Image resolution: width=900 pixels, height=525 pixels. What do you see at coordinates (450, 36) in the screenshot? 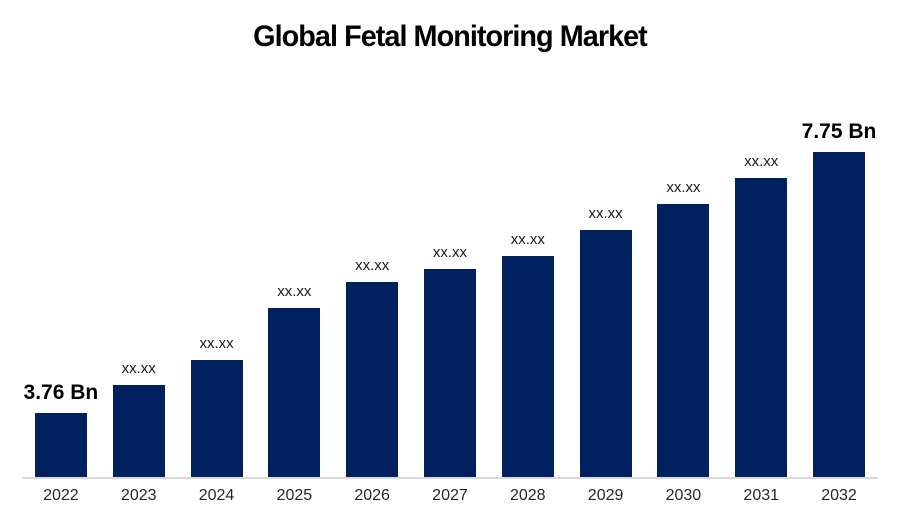
I see `chart-title: Global Fetal Monitoring Market` at bounding box center [450, 36].